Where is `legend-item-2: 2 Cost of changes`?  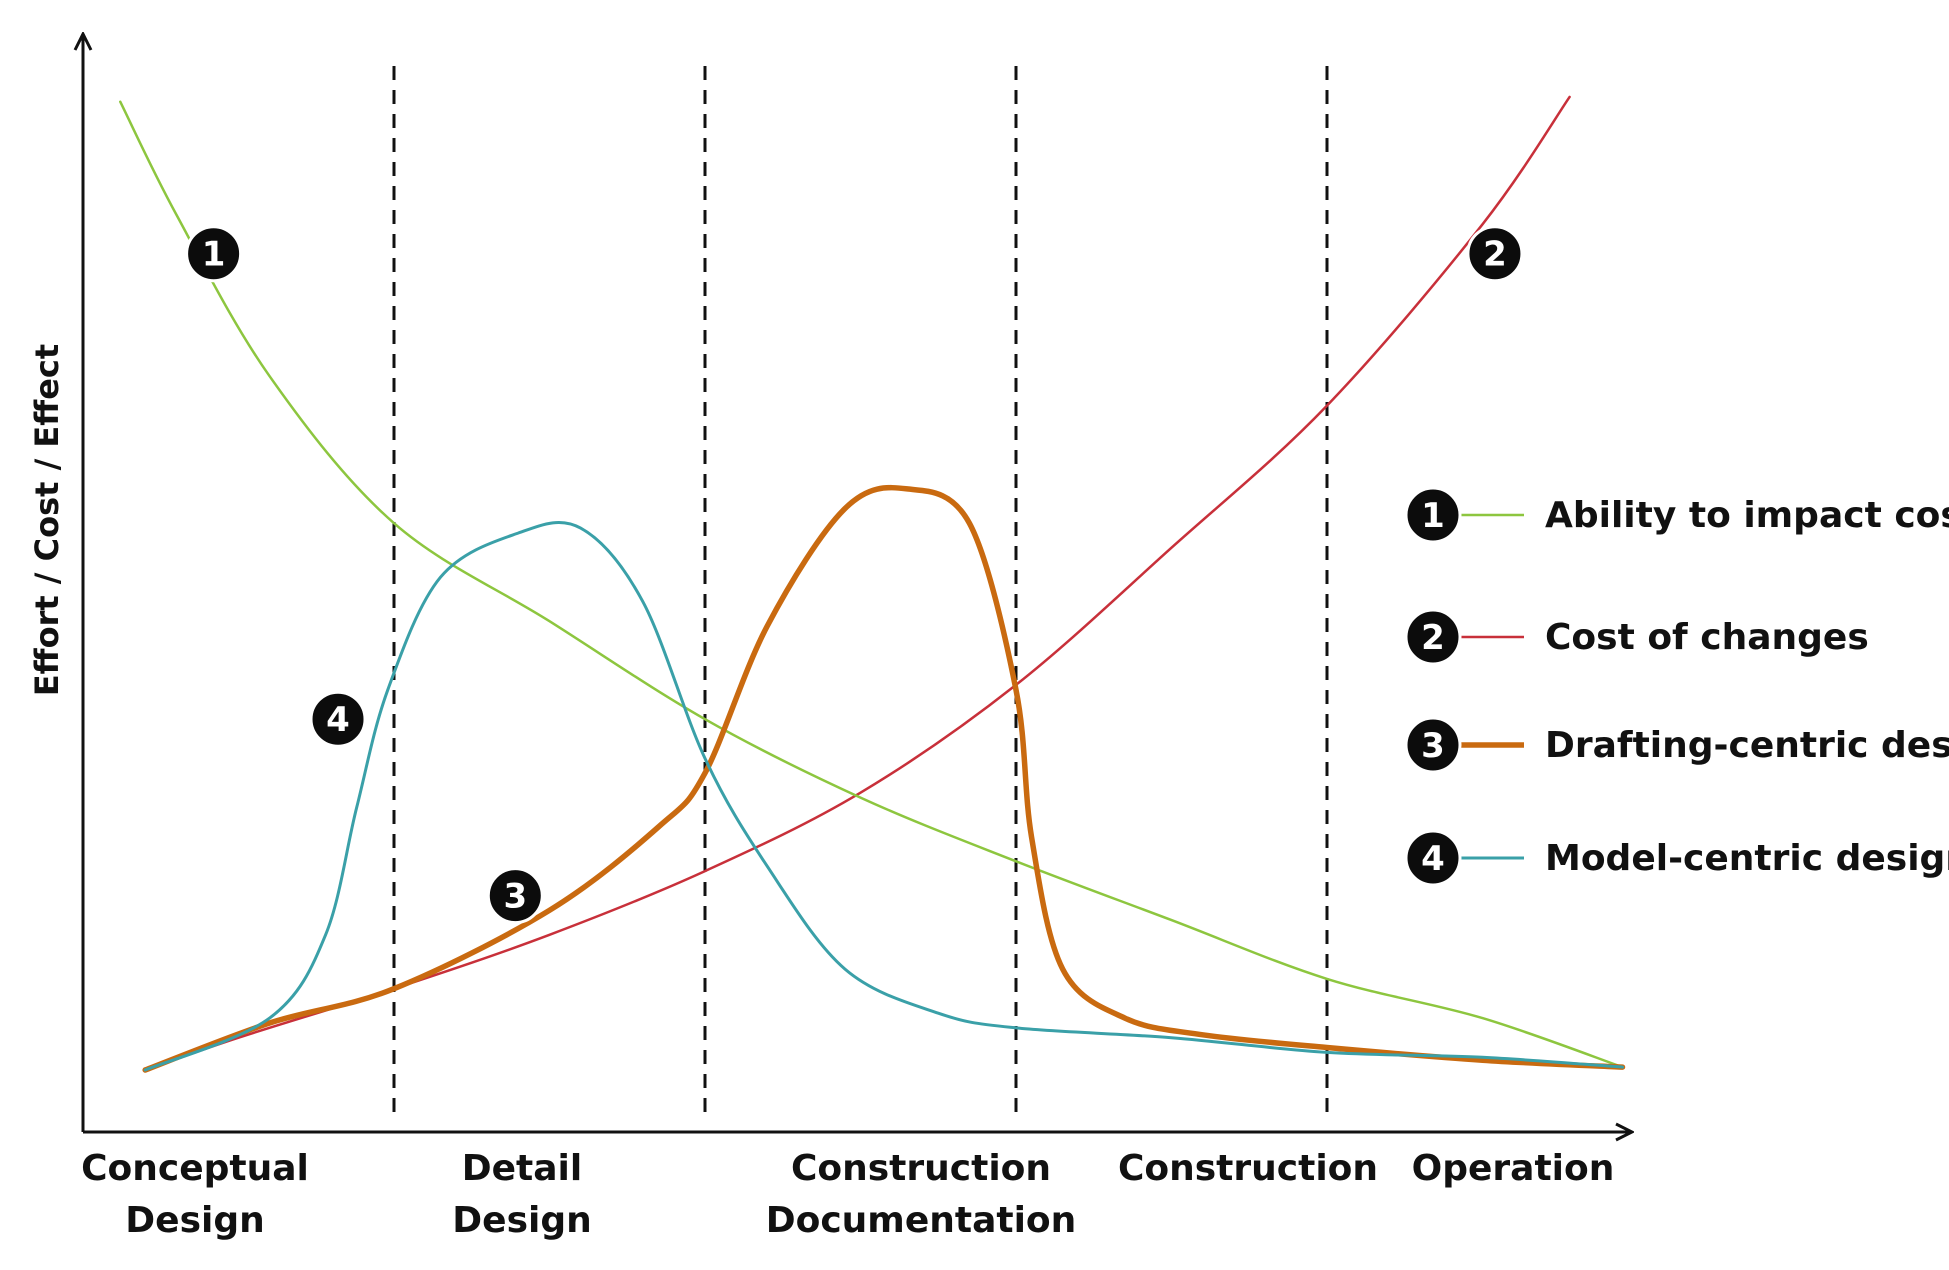 legend-item-2: 2 Cost of changes is located at coordinates (1636, 637).